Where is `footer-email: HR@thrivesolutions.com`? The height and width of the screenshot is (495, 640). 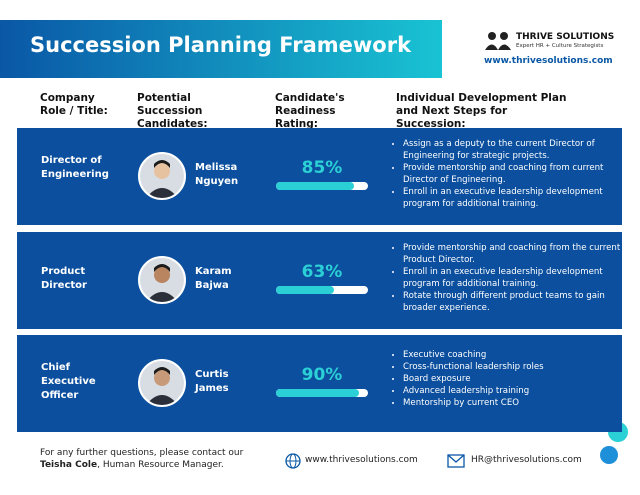
footer-email: HR@thrivesolutions.com is located at coordinates (526, 460).